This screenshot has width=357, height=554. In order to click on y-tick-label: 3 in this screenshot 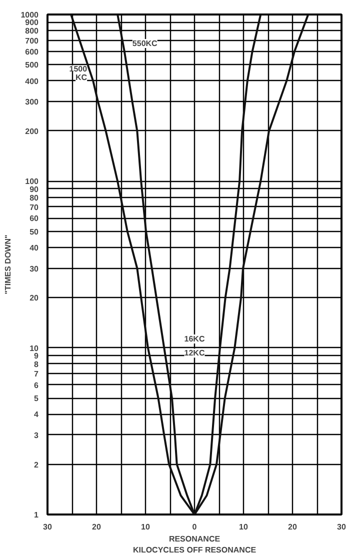, I will do `click(37, 435)`.